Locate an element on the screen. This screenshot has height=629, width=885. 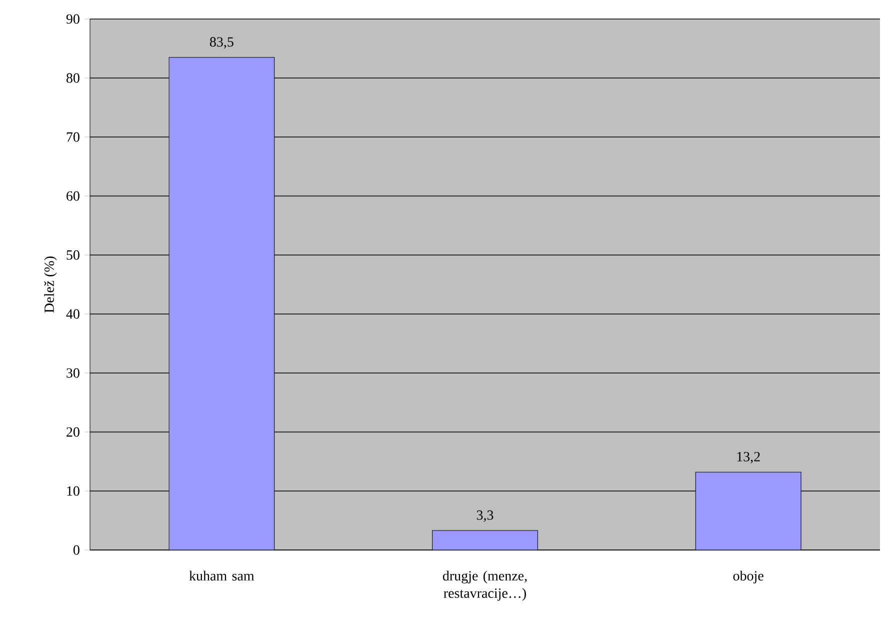
y-tick-label: 90 is located at coordinates (73, 19).